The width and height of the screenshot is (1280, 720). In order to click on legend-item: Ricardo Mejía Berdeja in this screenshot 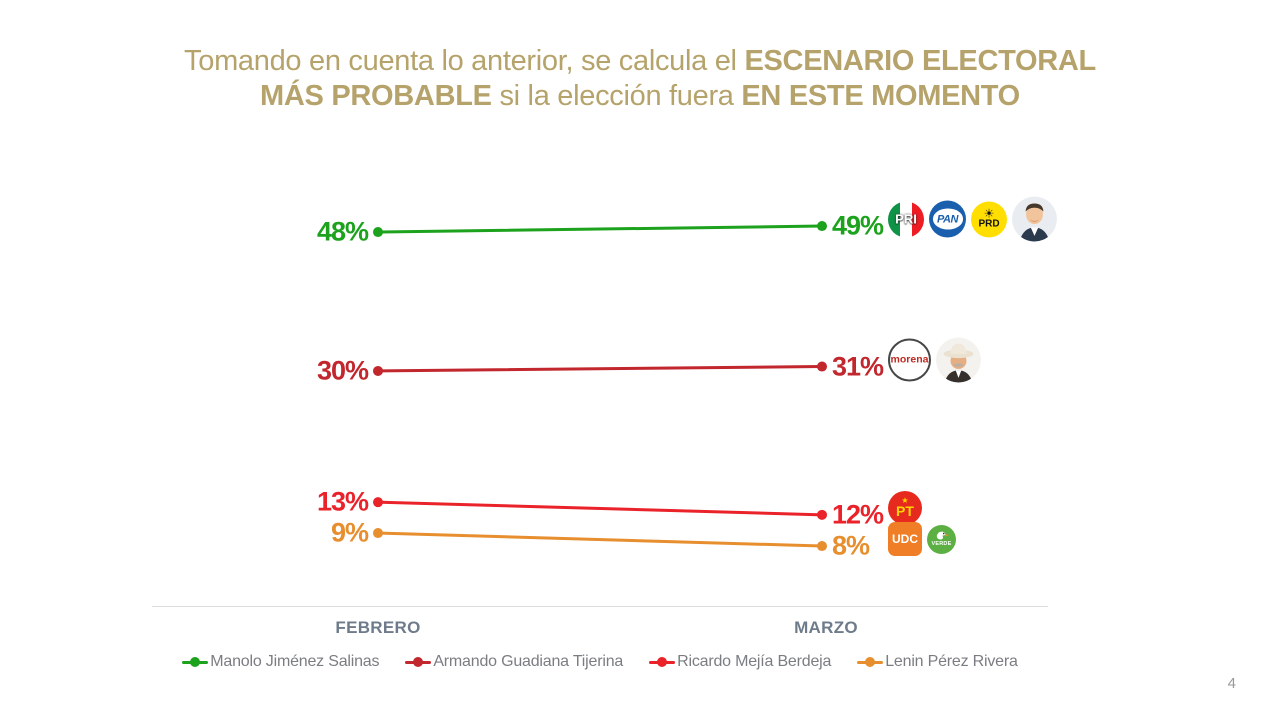, I will do `click(740, 662)`.